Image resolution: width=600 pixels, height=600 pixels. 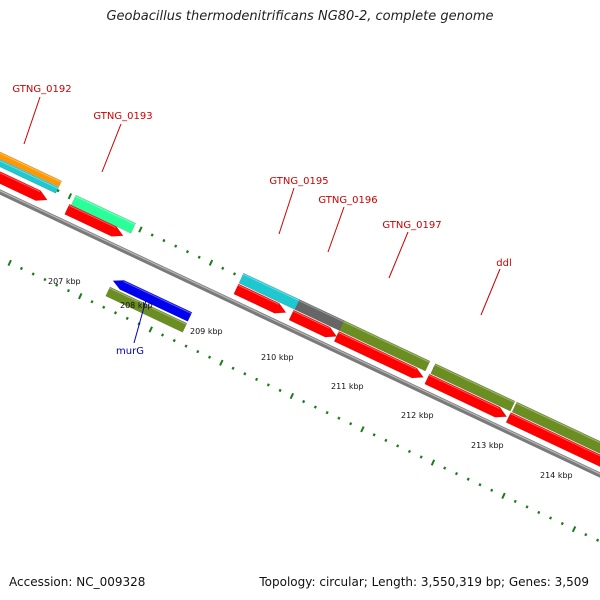 What do you see at coordinates (41, 89) in the screenshot?
I see `gene-label-gtng-0192: GTNG_0192` at bounding box center [41, 89].